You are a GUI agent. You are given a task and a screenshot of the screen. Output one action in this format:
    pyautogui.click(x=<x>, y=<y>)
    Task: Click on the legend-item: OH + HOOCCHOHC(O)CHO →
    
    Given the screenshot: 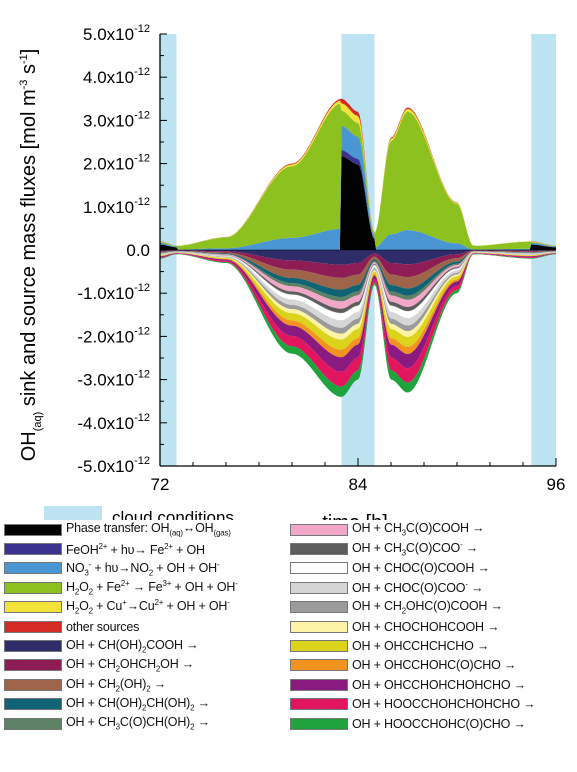 What is the action you would take?
    pyautogui.click(x=412, y=723)
    